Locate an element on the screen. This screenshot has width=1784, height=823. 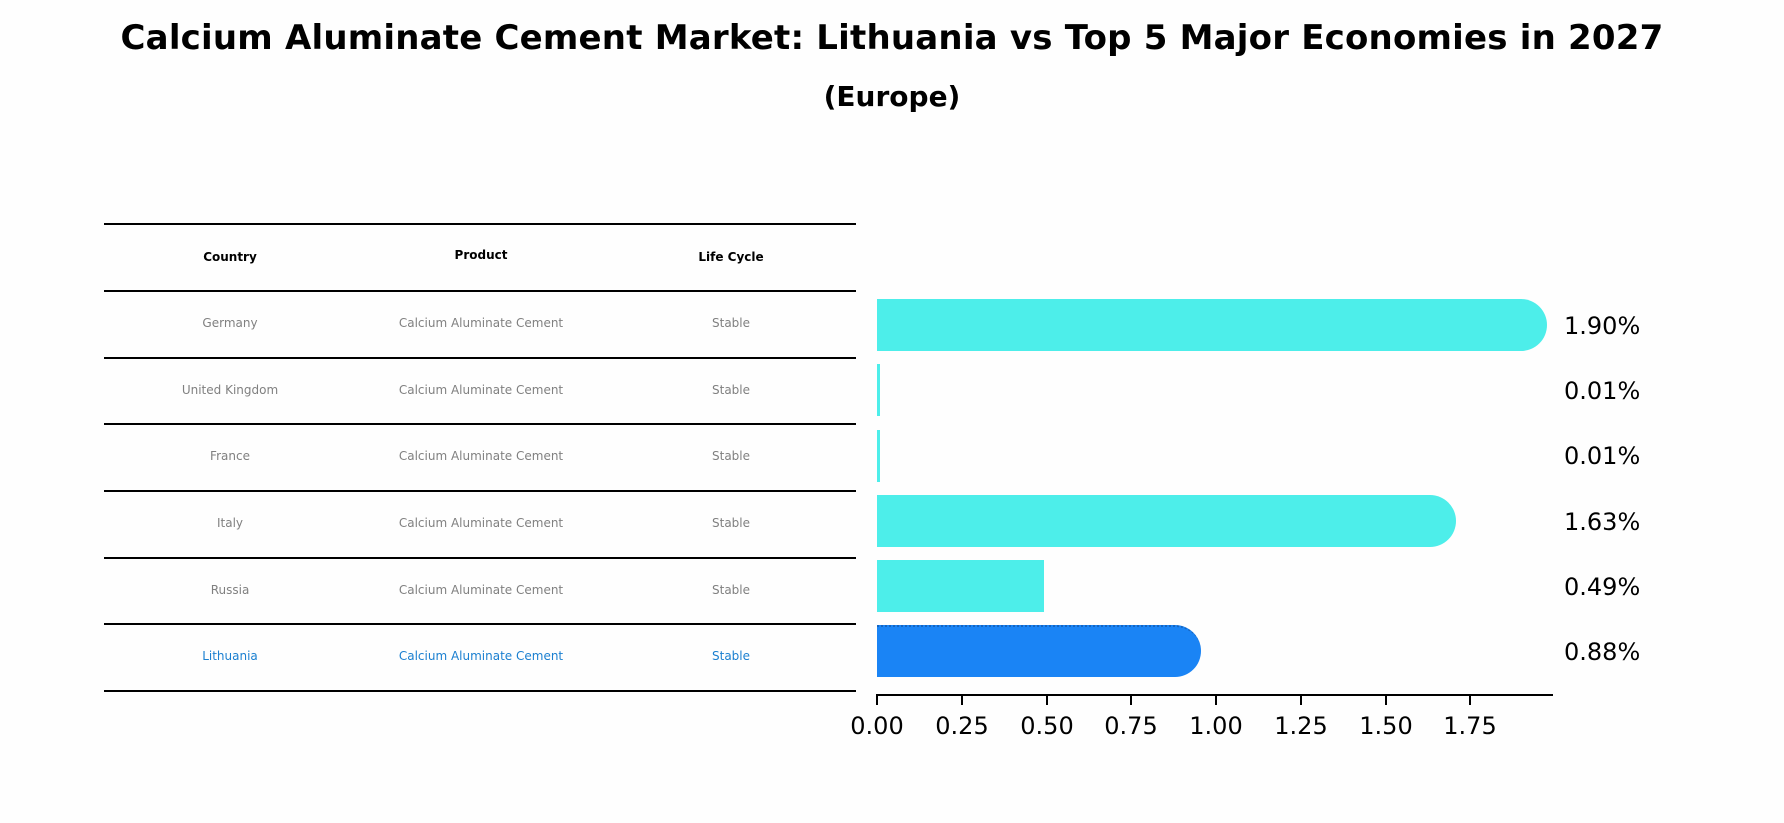
cell-country: Italy is located at coordinates (230, 523).